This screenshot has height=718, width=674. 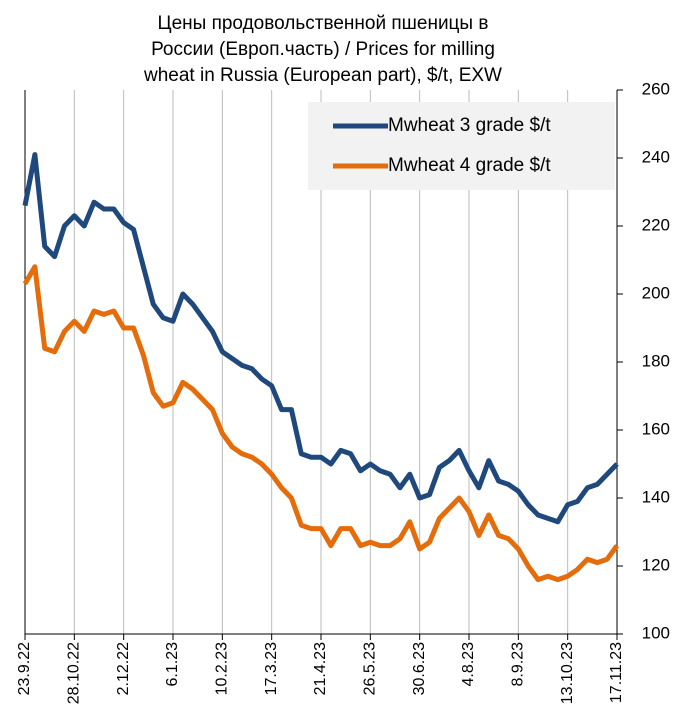 What do you see at coordinates (469, 125) in the screenshot?
I see `legend-label: Mwheat 3 grade $/t` at bounding box center [469, 125].